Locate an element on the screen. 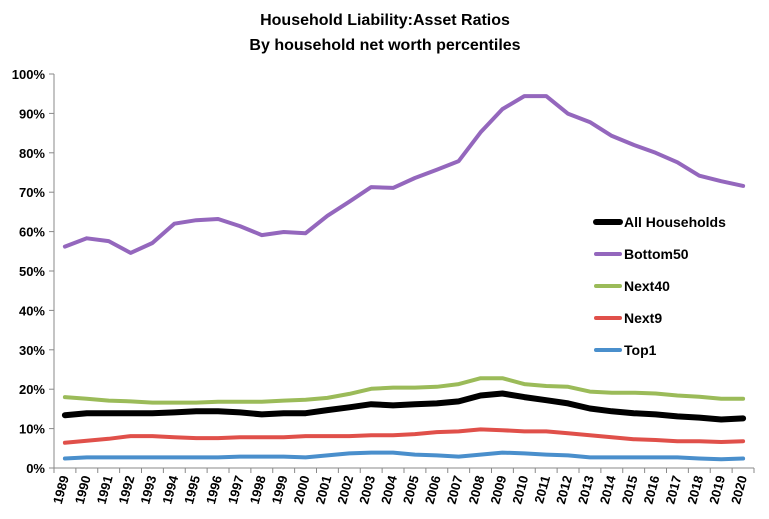 The image size is (769, 519). chart-subtitle: By household net worth percentiles is located at coordinates (384, 45).